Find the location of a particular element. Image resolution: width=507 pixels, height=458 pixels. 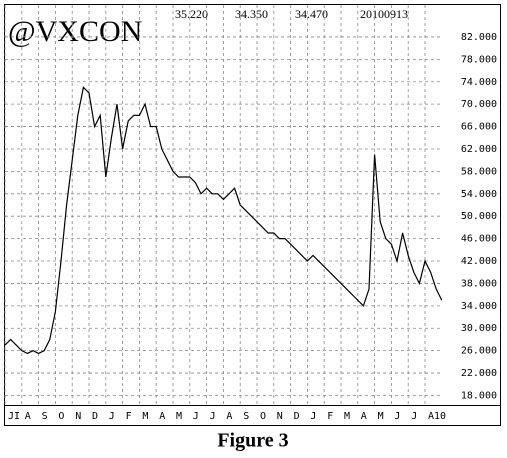

annotation: 34.350 is located at coordinates (251, 14).